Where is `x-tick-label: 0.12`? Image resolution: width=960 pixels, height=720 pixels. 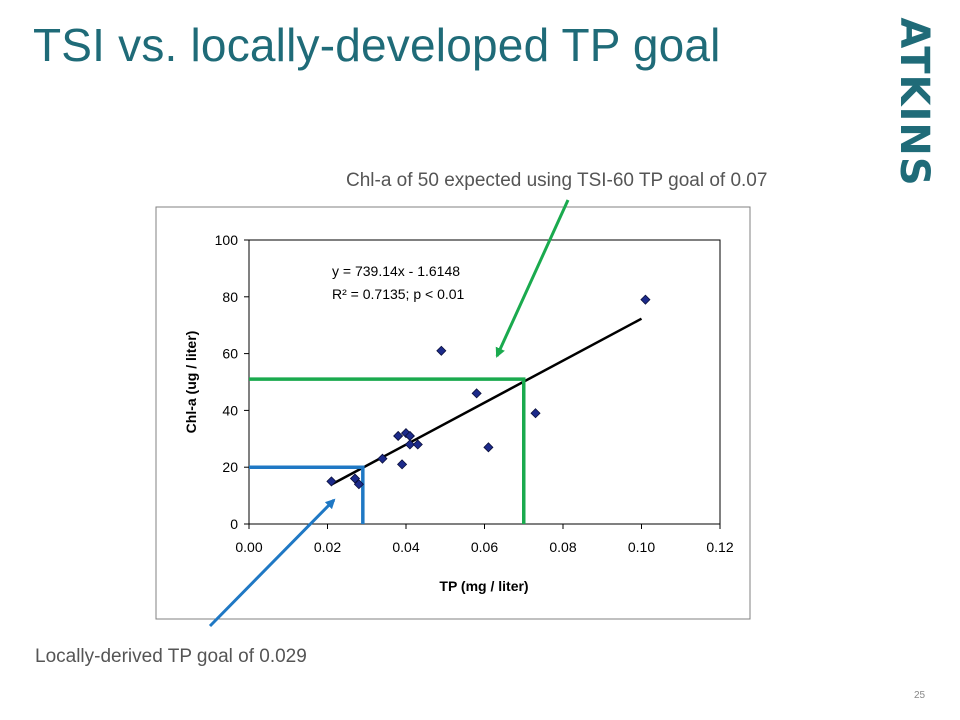 x-tick-label: 0.12 is located at coordinates (719, 547).